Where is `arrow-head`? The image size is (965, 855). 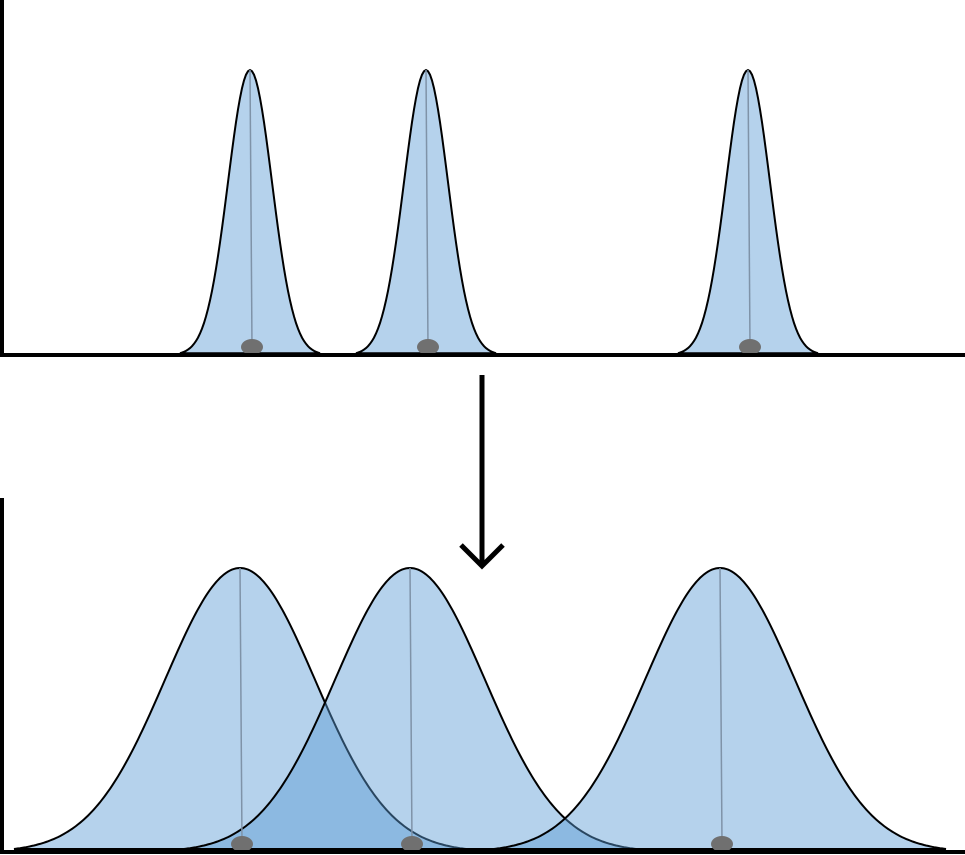
arrow-head is located at coordinates (482, 556).